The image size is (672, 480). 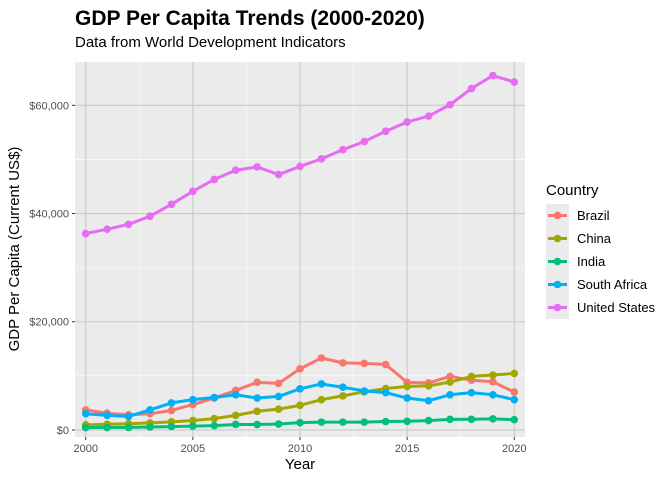 I want to click on legend-item-united-states: United States, so click(x=601, y=307).